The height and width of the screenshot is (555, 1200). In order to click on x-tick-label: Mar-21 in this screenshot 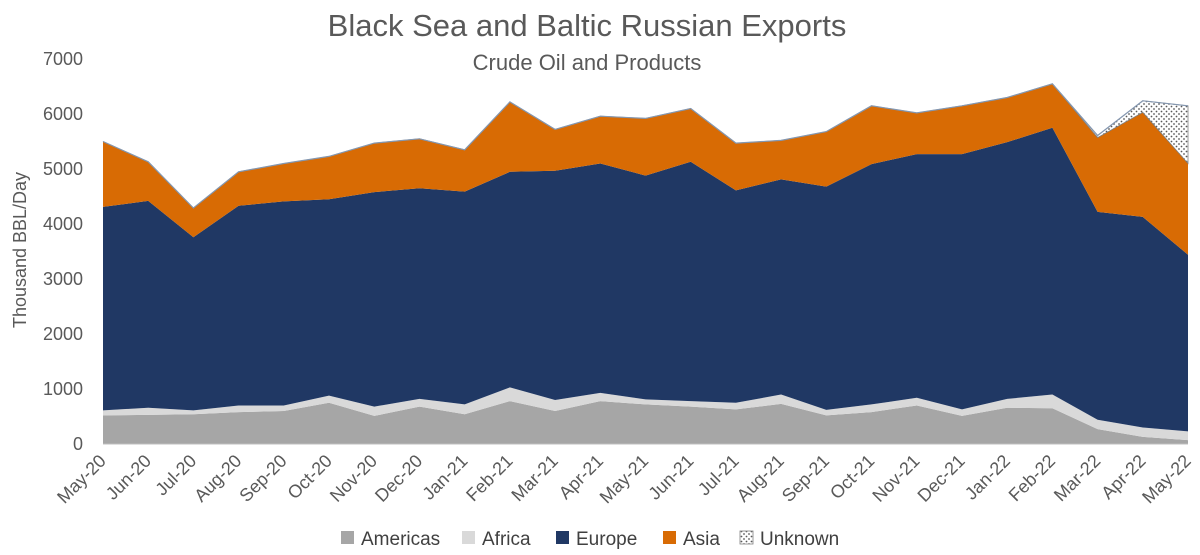, I will do `click(534, 478)`.